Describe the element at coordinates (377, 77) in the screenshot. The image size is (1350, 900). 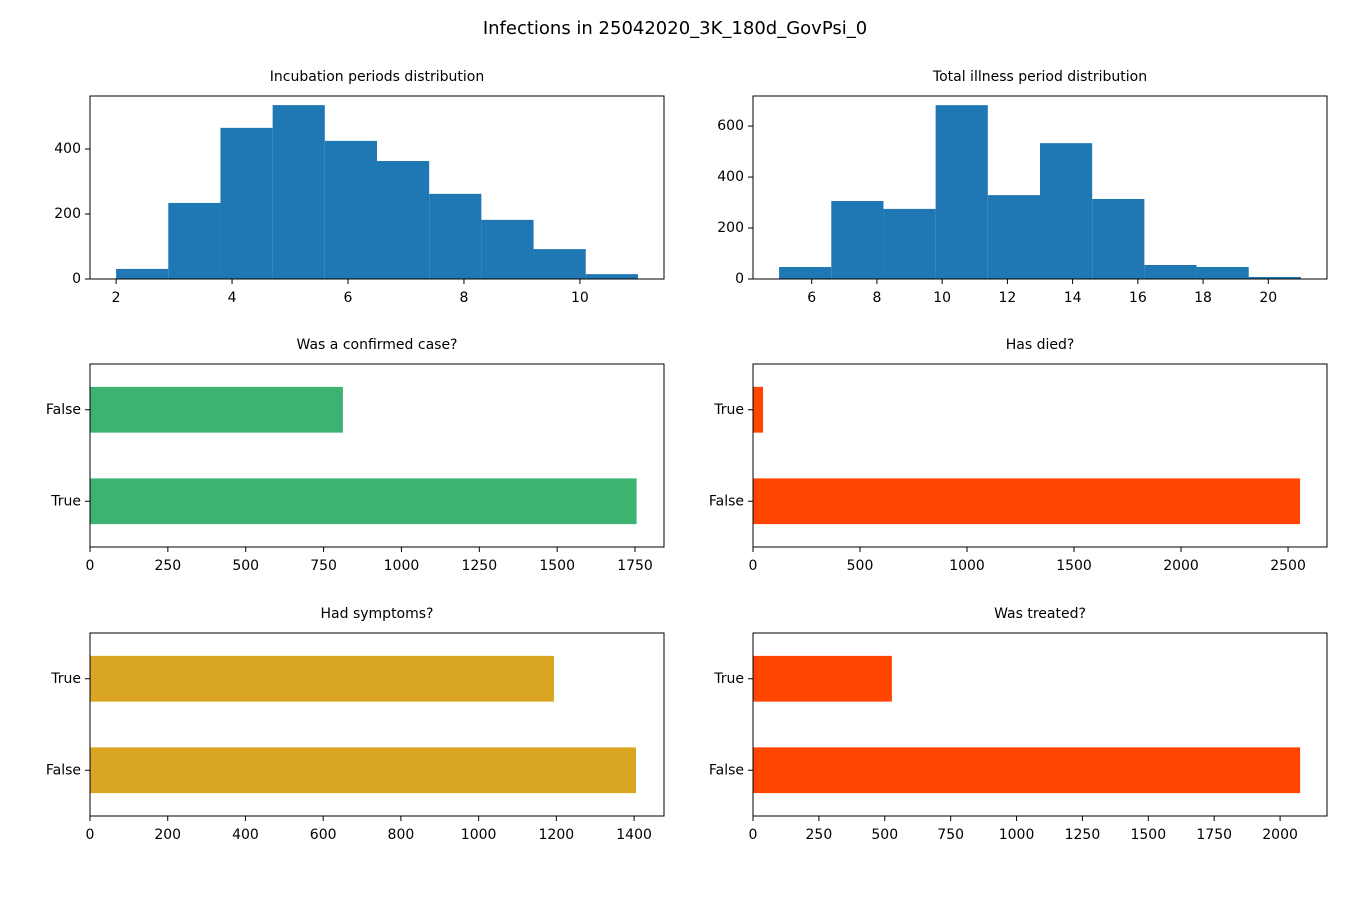
I see `subplot-title: Incubation periods distribution` at that location.